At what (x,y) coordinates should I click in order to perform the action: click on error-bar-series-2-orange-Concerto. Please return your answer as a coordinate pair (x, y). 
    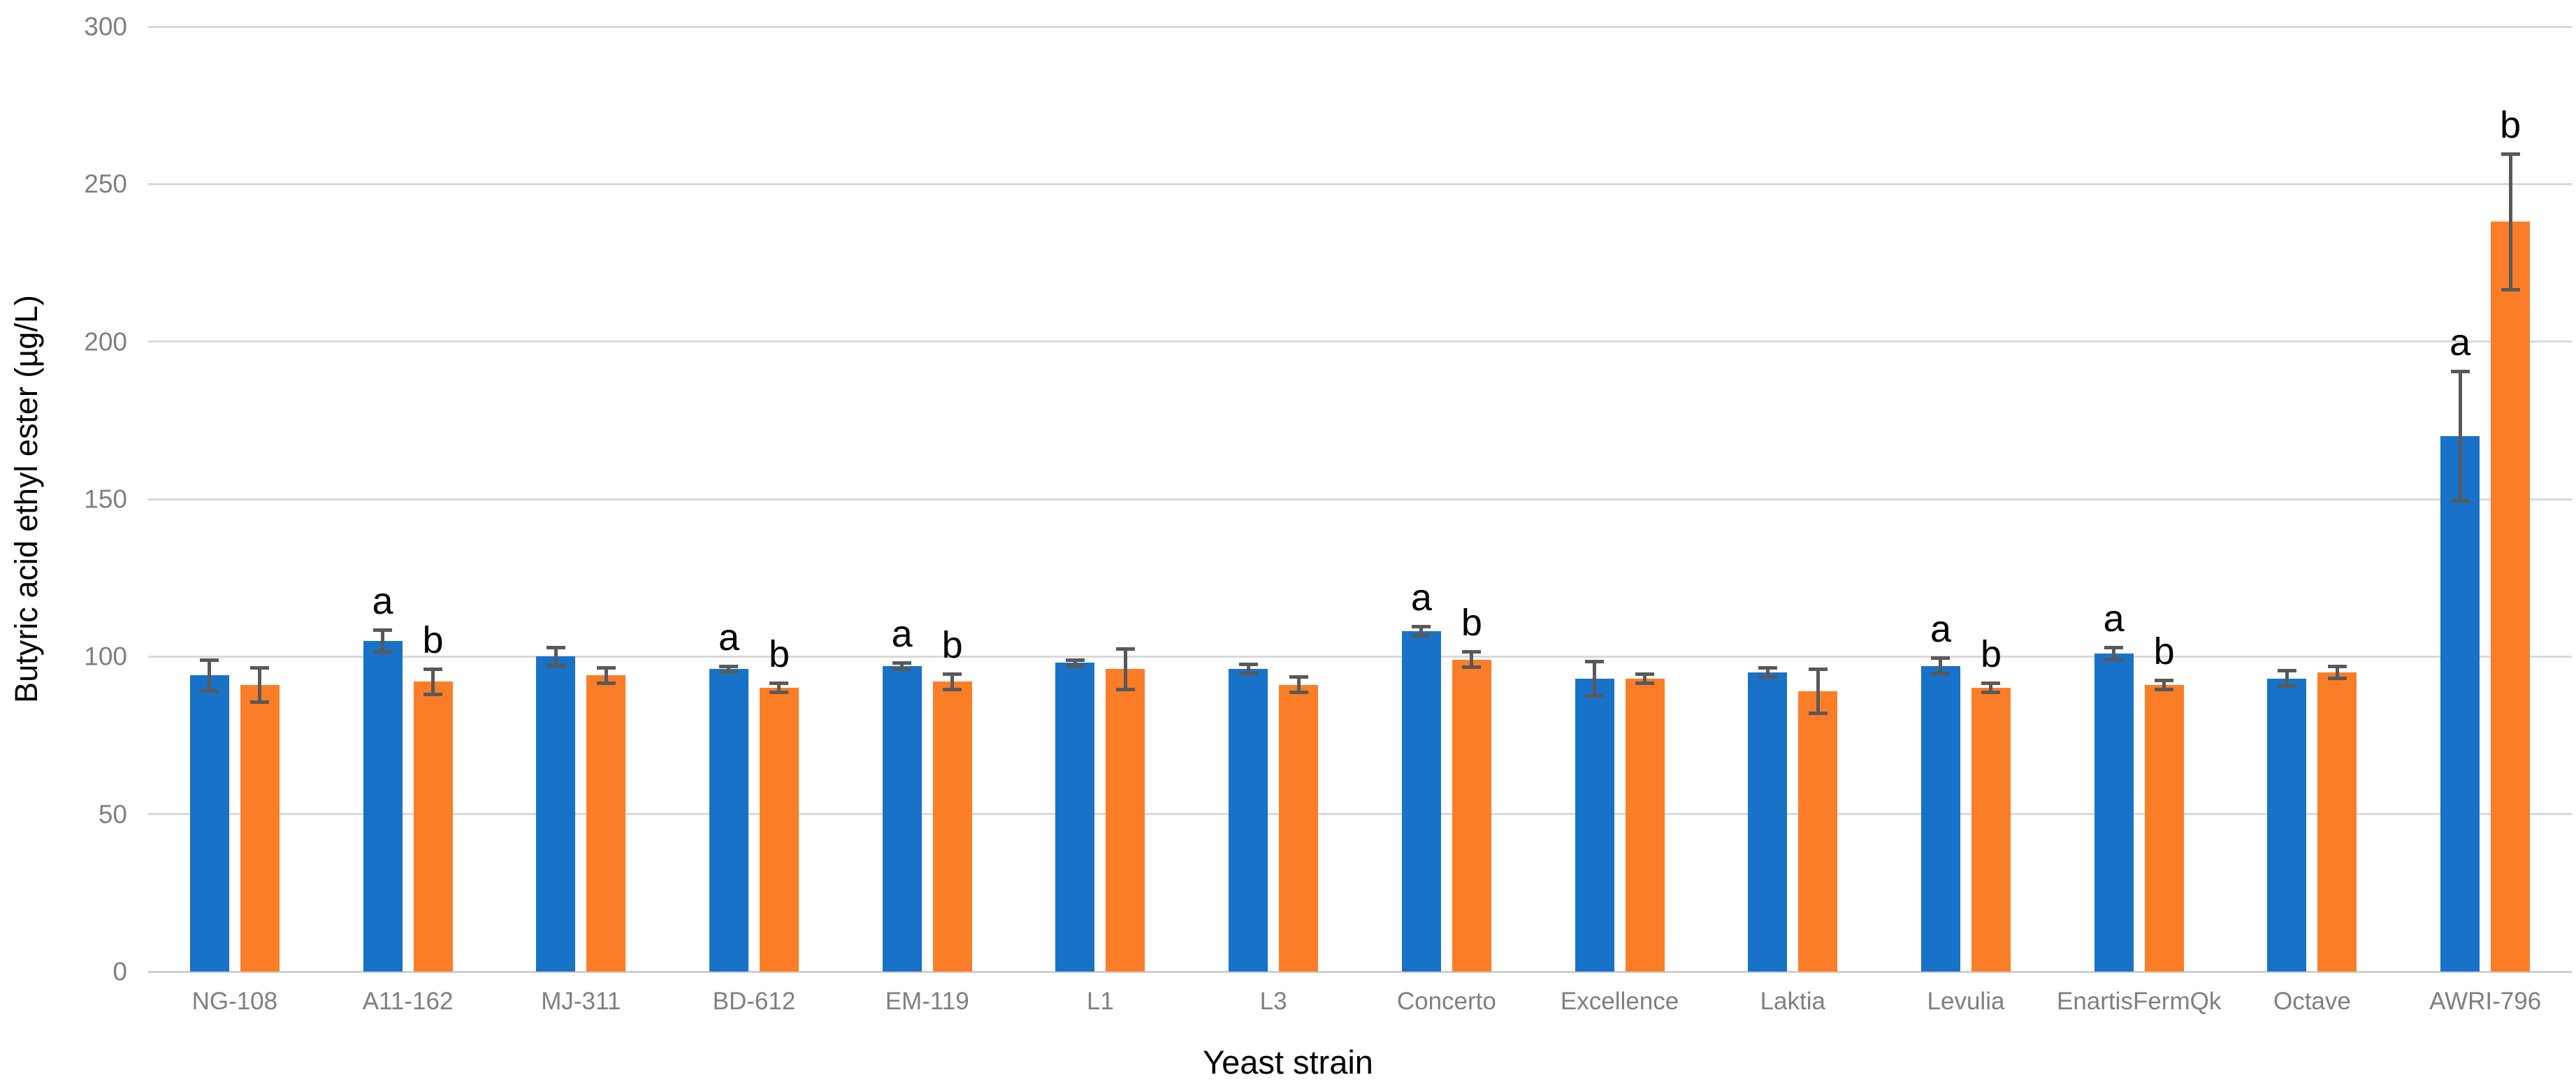
    Looking at the image, I should click on (1471, 660).